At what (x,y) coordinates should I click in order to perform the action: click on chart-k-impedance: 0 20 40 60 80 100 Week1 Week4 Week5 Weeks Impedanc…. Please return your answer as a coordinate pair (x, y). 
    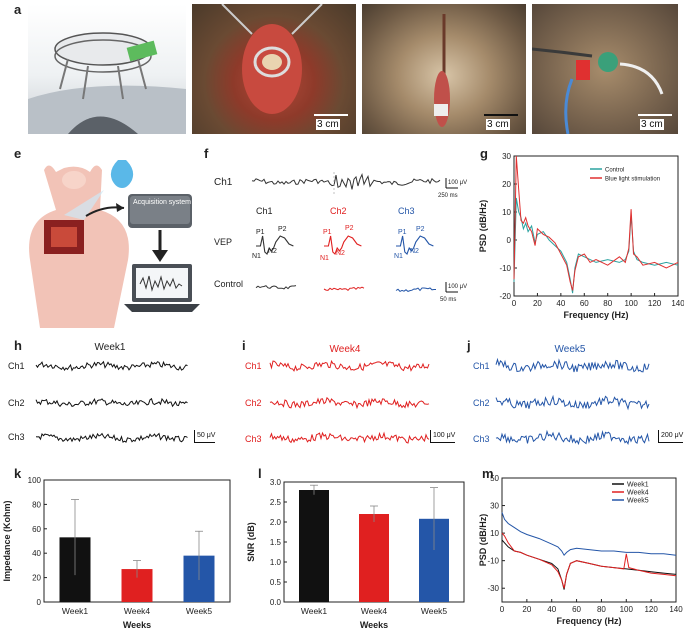
    Looking at the image, I should click on (116, 553).